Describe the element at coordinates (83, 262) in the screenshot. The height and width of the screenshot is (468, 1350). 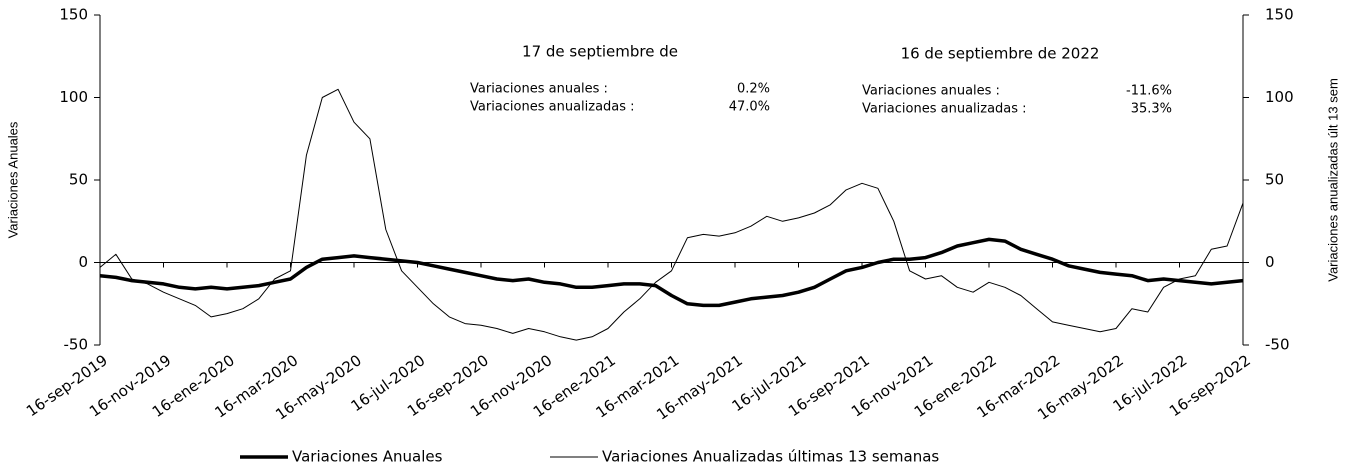
I see `y-tick-label: 0` at that location.